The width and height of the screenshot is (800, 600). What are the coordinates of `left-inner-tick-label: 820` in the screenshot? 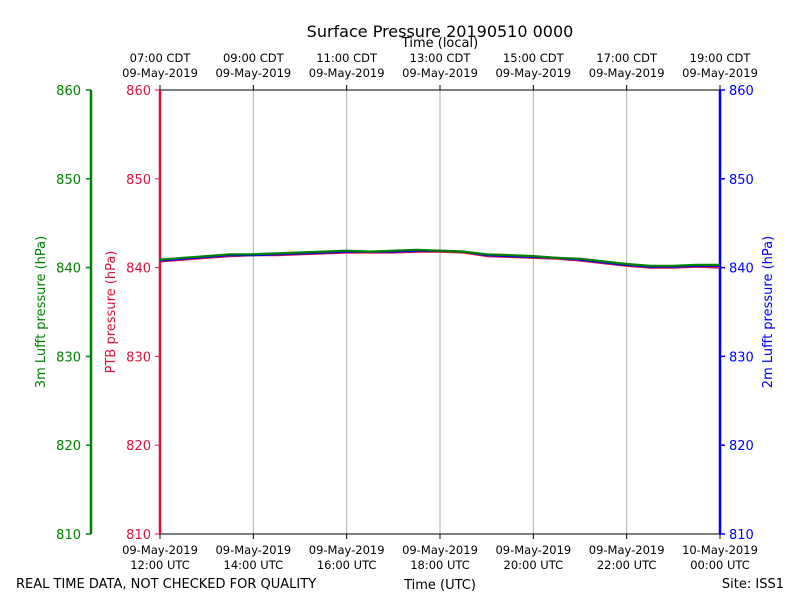 It's located at (138, 446).